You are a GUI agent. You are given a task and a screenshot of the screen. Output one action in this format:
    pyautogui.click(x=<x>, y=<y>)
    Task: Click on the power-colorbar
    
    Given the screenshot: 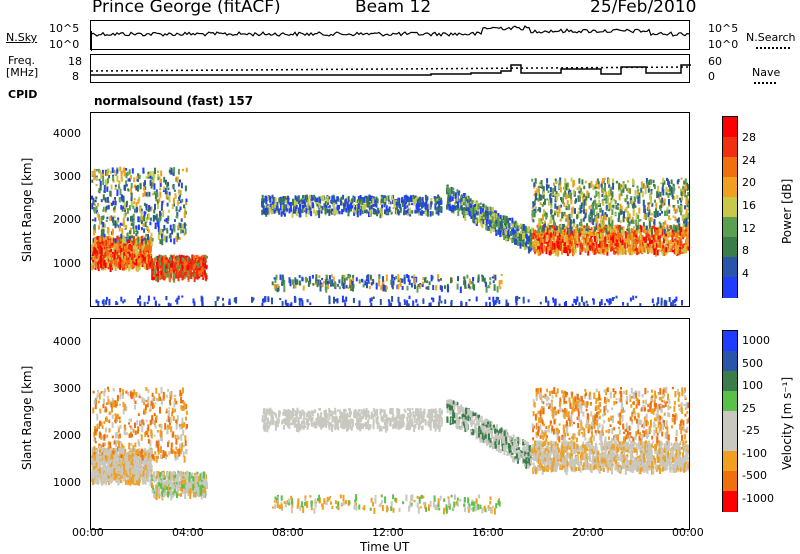 What is the action you would take?
    pyautogui.click(x=730, y=207)
    